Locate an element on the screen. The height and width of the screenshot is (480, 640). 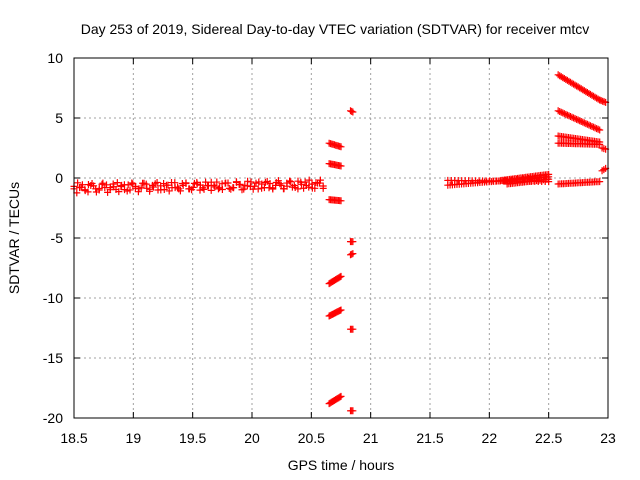
y-axis-label: SDTVAR / TECUs is located at coordinates (14, 238).